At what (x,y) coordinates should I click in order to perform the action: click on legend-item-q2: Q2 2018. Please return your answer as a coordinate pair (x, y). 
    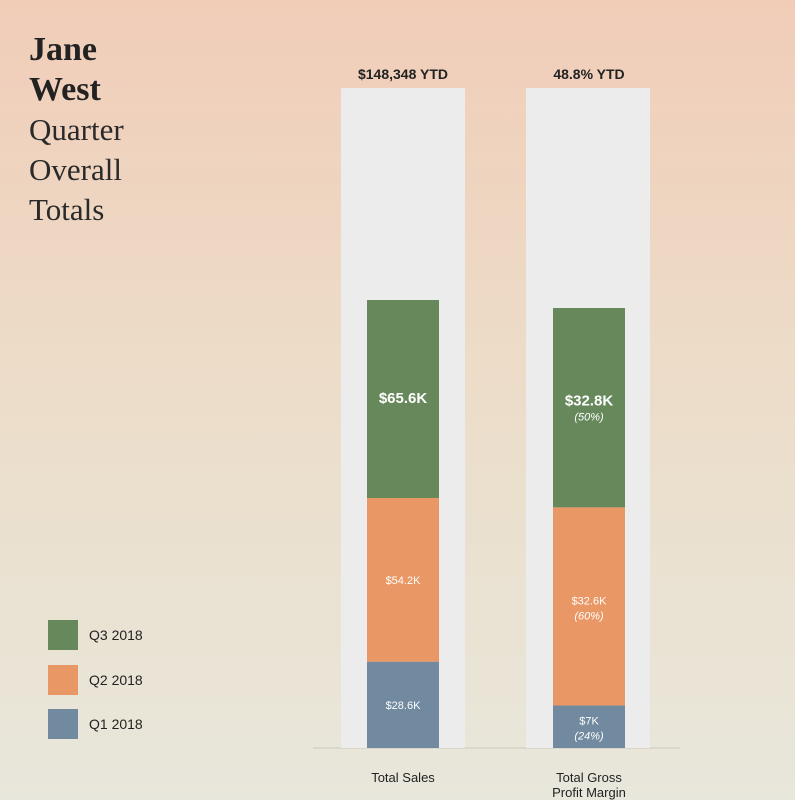
    Looking at the image, I should click on (148, 680).